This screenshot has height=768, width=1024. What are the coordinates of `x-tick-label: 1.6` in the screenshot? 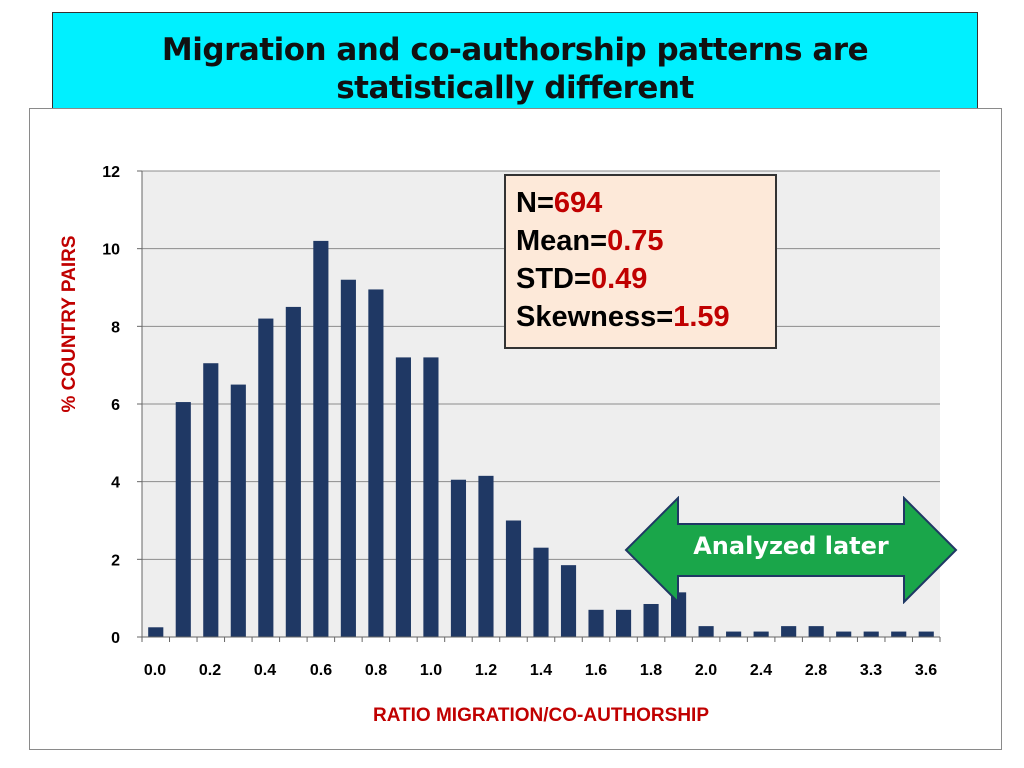 It's located at (596, 670).